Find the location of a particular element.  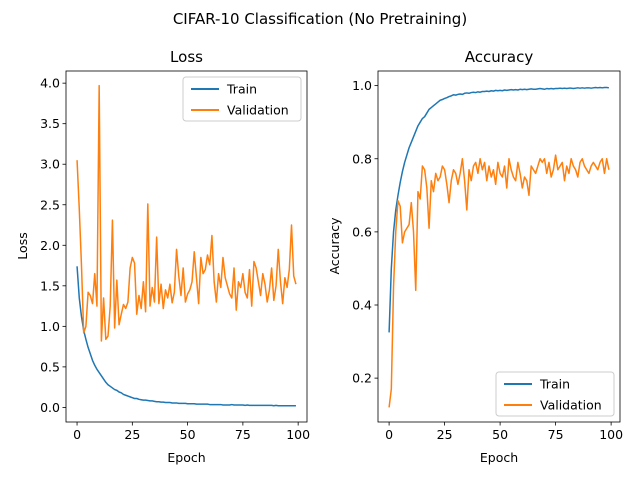

figure-suptitle: CIFAR-10 Classification (No Pretraining) is located at coordinates (320, 19).